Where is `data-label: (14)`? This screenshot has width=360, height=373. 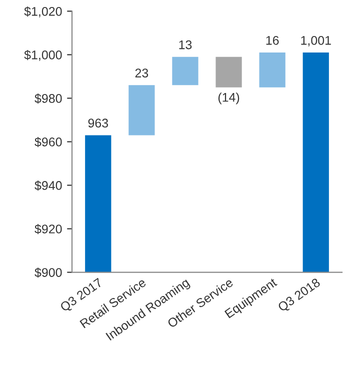 data-label: (14) is located at coordinates (229, 98).